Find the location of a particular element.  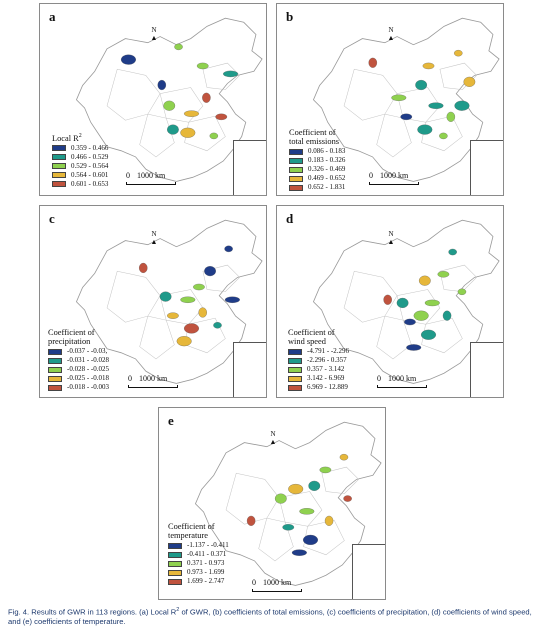

north-arrow-b: N ▲ is located at coordinates (391, 34).